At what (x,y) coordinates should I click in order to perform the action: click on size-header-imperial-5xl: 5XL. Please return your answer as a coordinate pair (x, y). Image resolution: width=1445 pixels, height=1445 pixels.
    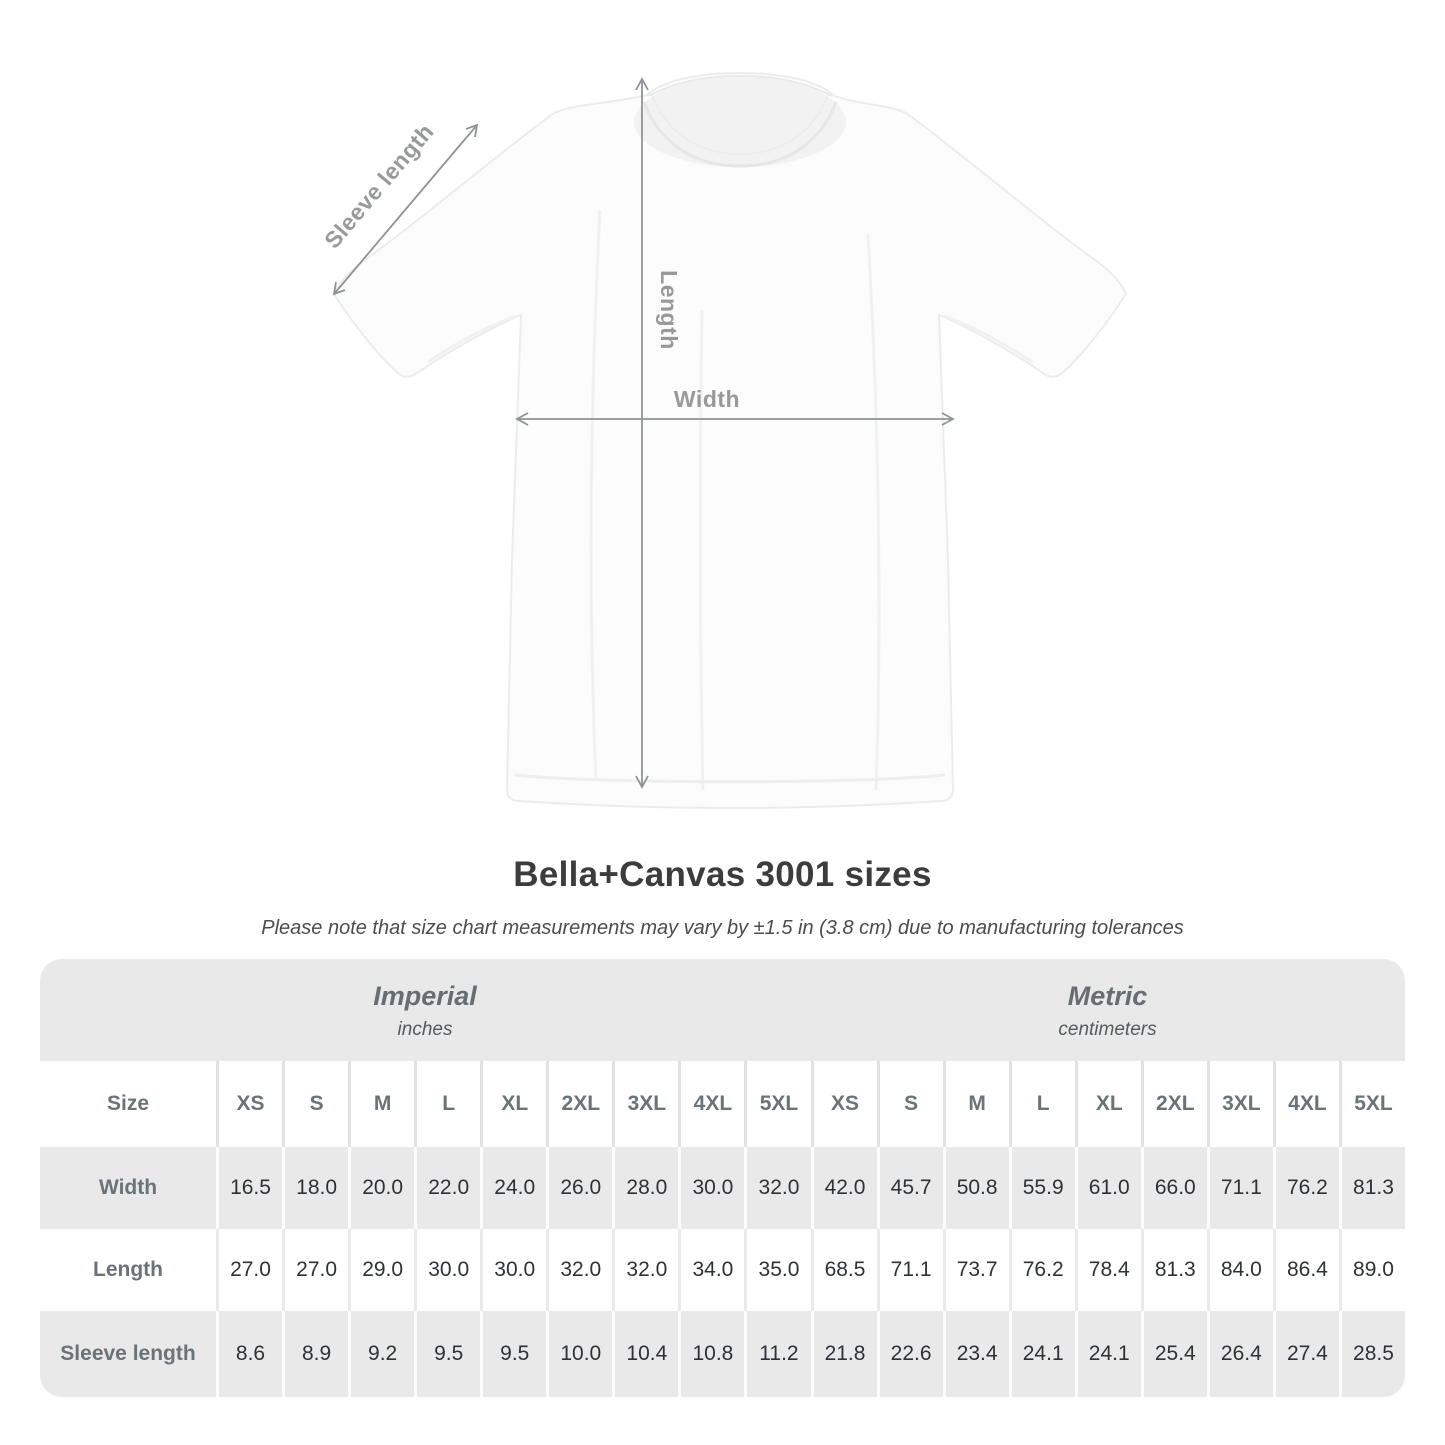
    Looking at the image, I should click on (777, 1104).